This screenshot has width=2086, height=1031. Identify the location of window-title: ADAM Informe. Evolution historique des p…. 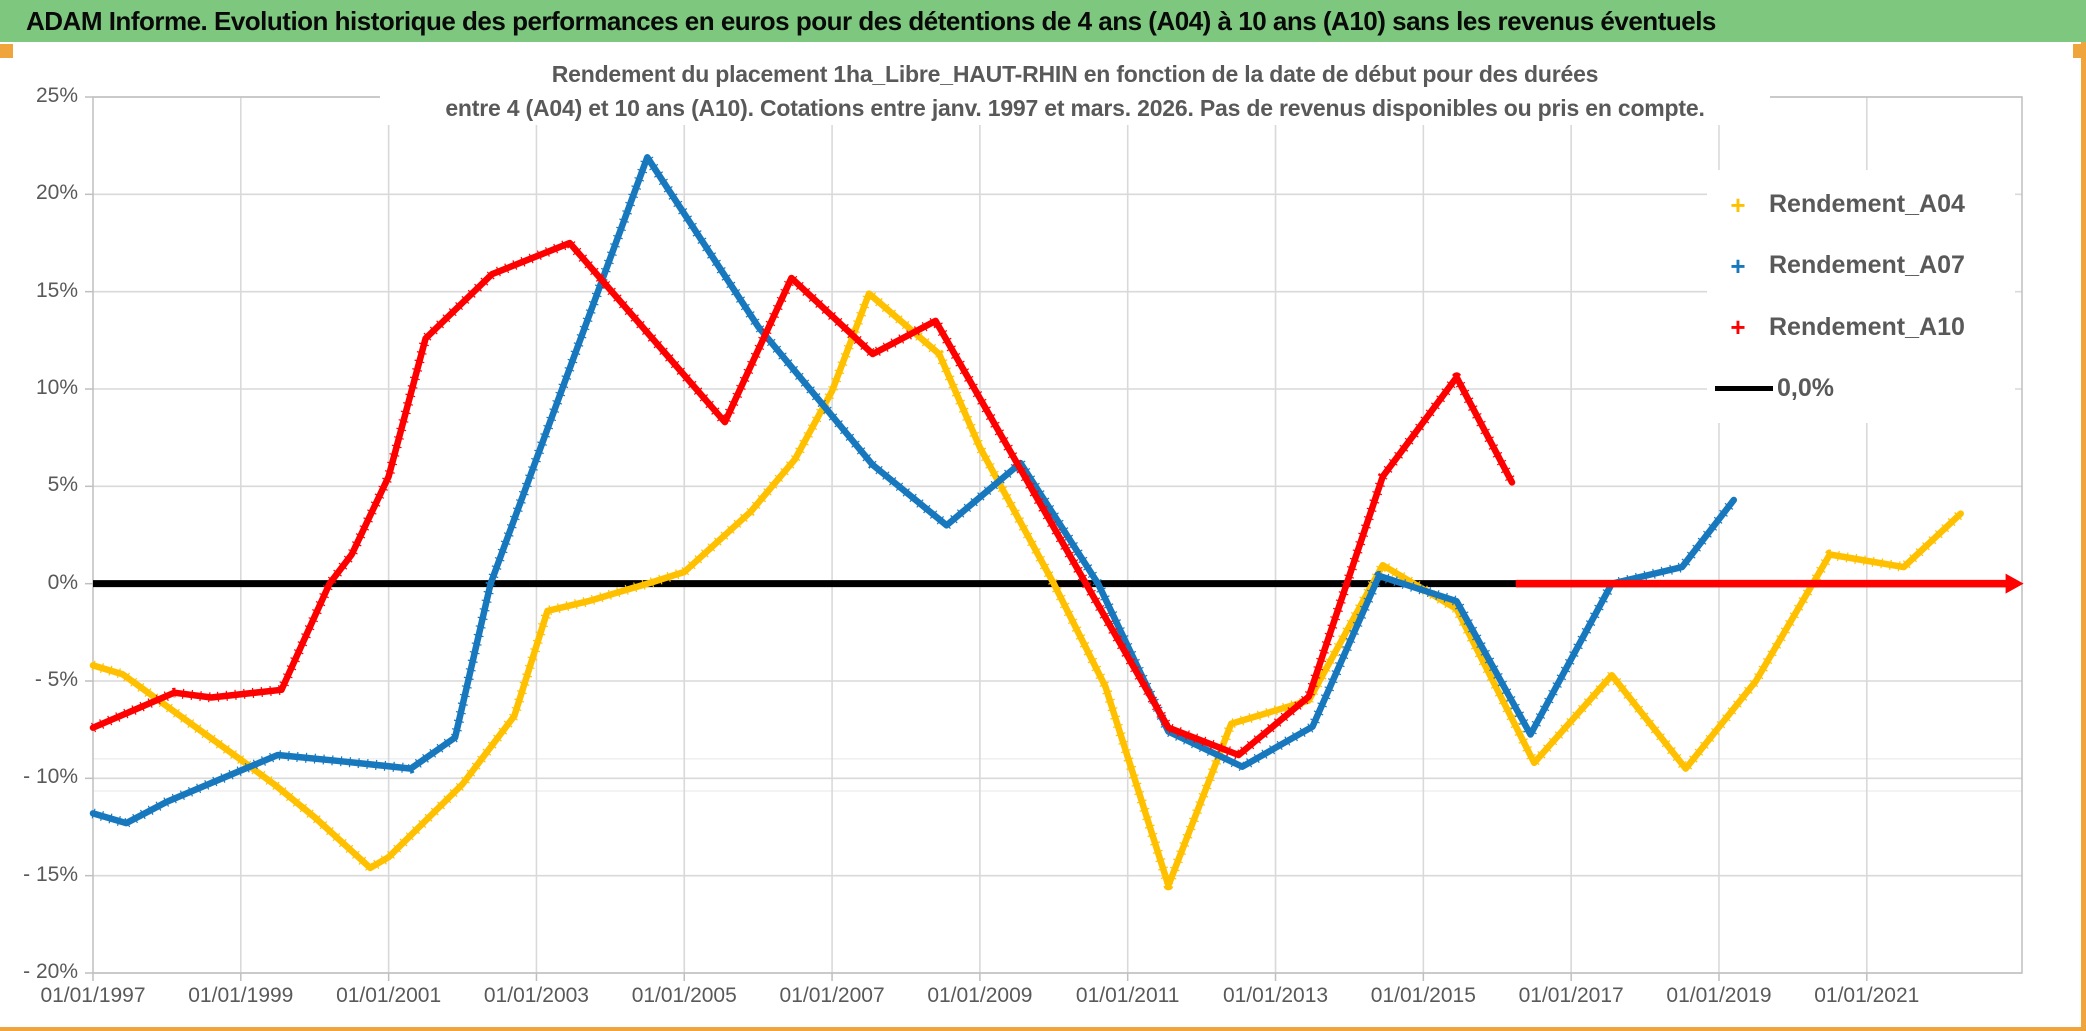
(871, 20).